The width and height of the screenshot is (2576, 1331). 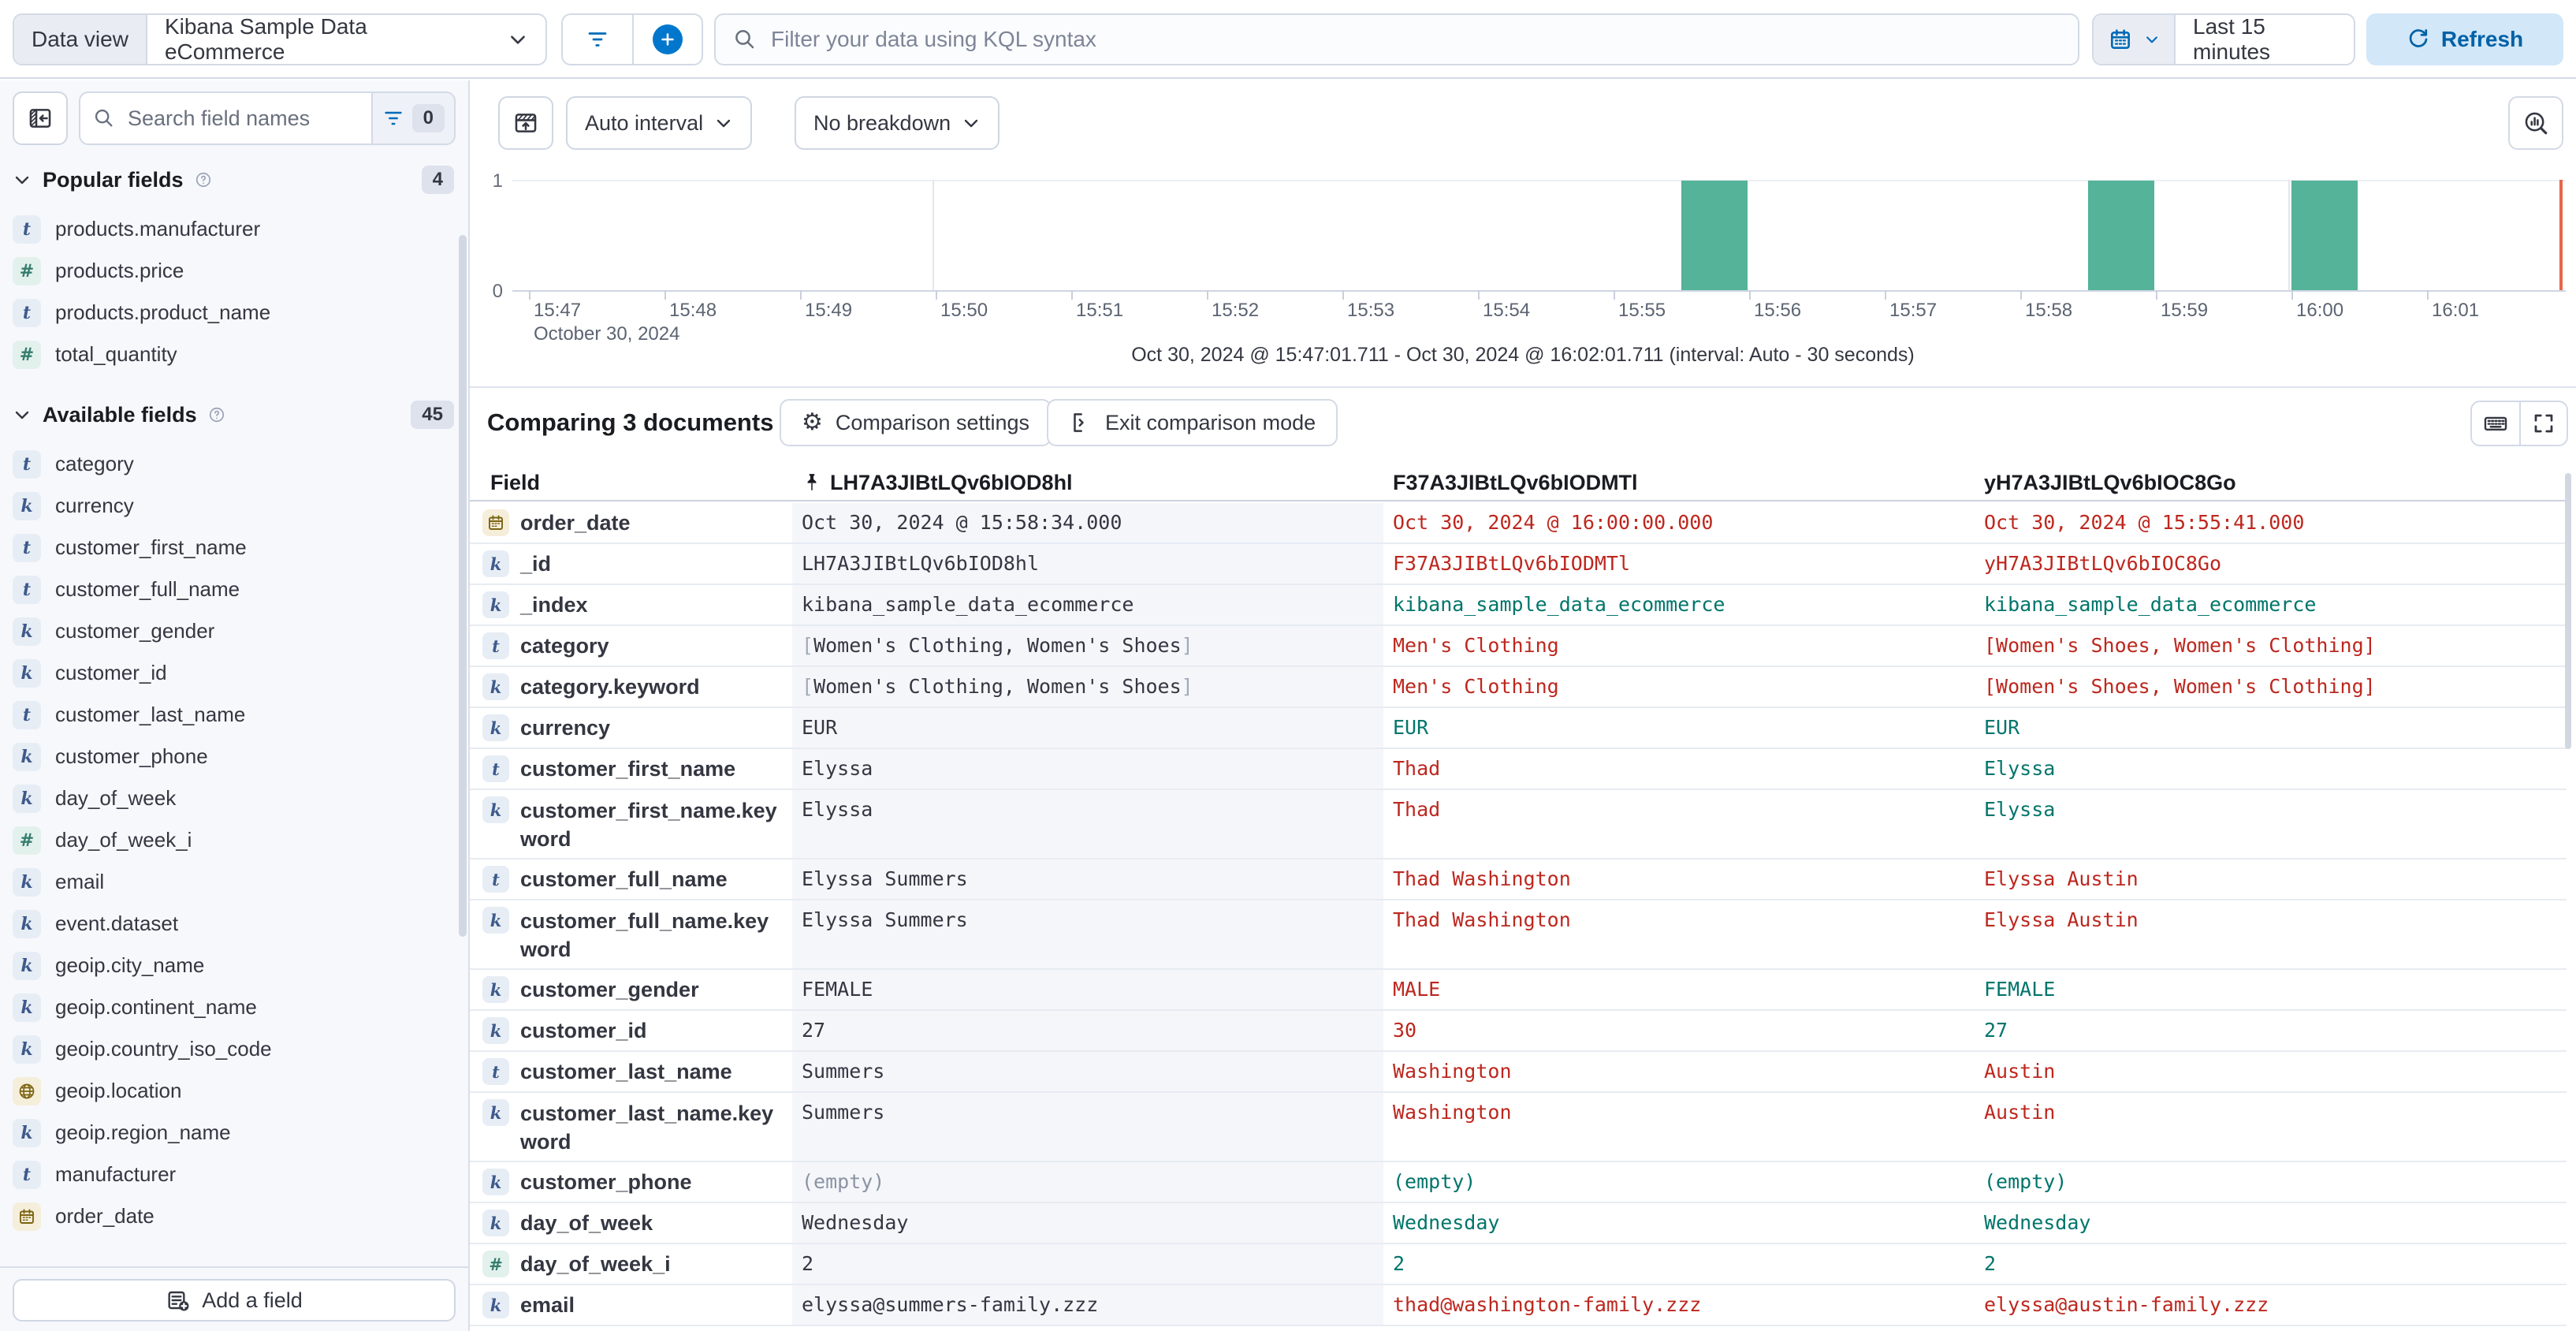 I want to click on available-fields-header: Available fields 45, so click(x=235, y=414).